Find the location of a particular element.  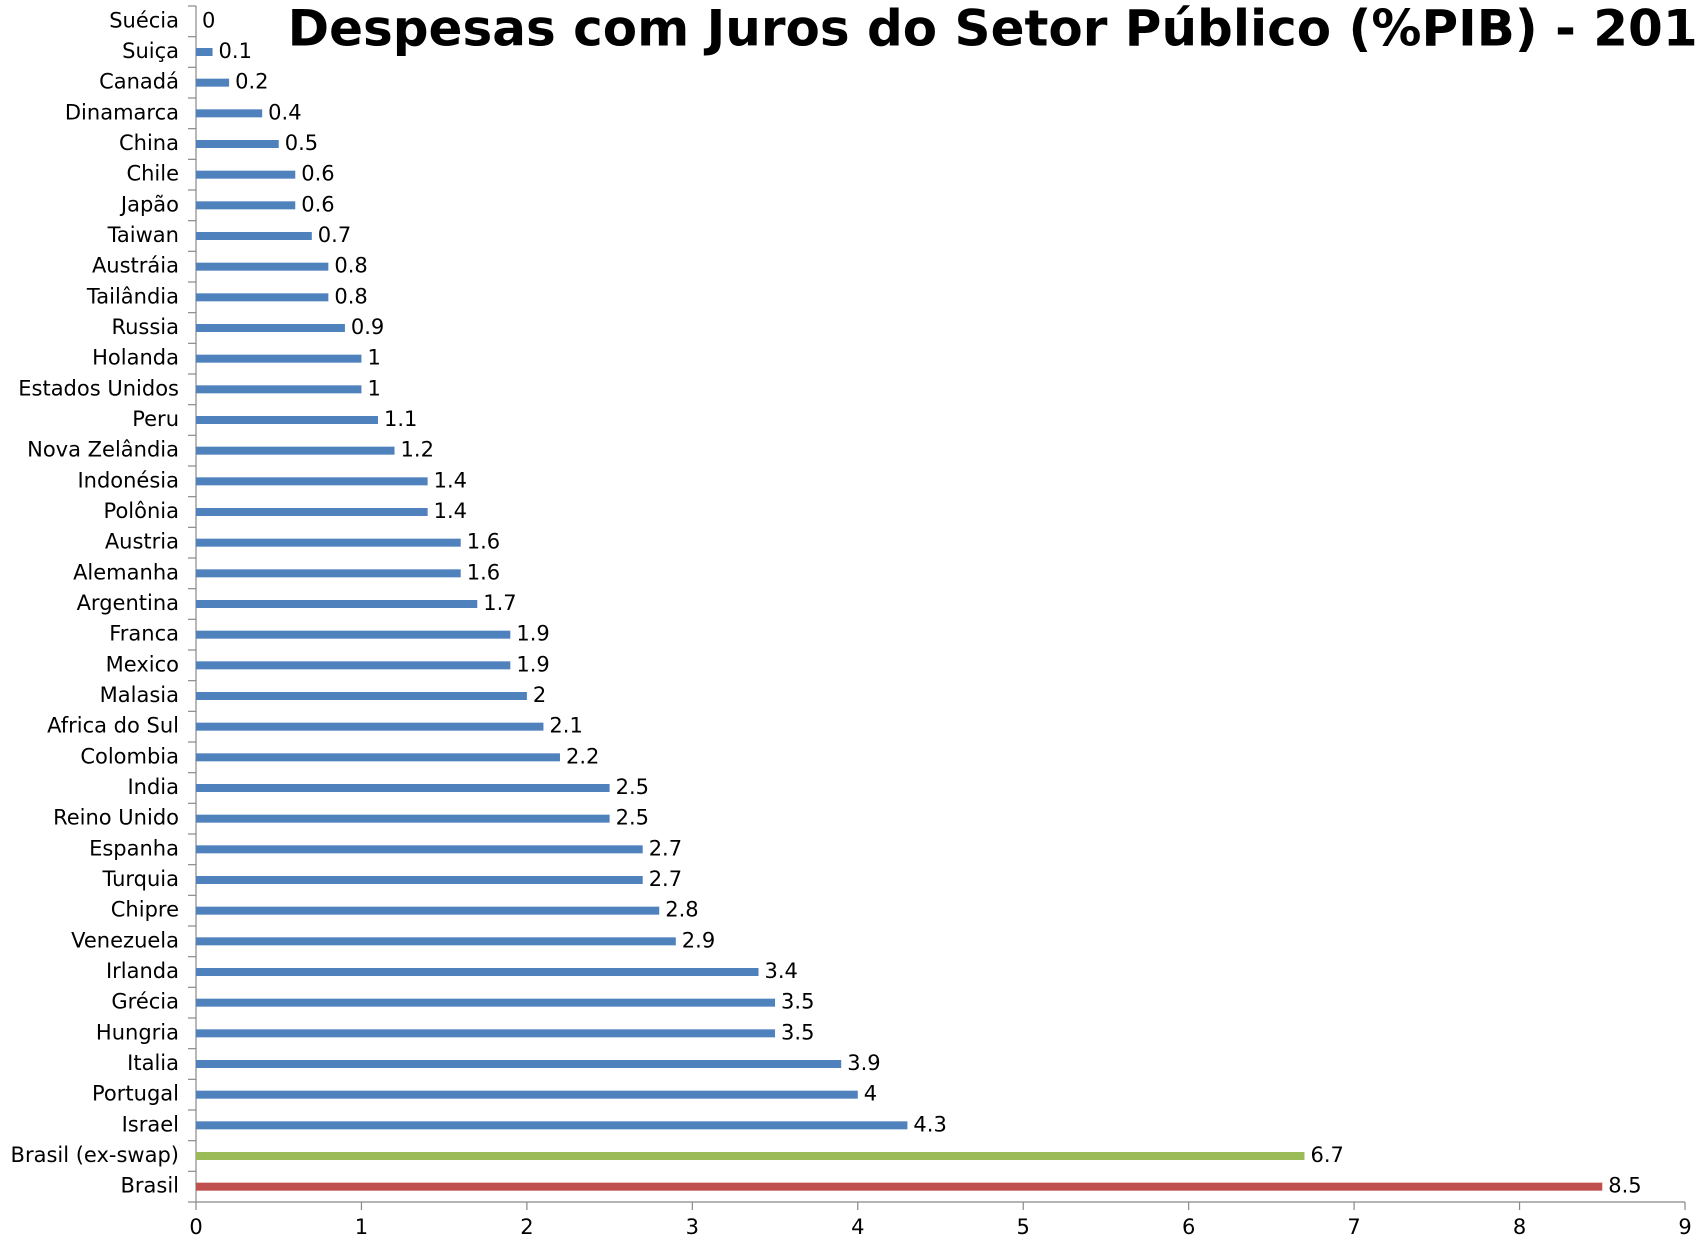

x-tick-label: 8 is located at coordinates (1519, 1227).